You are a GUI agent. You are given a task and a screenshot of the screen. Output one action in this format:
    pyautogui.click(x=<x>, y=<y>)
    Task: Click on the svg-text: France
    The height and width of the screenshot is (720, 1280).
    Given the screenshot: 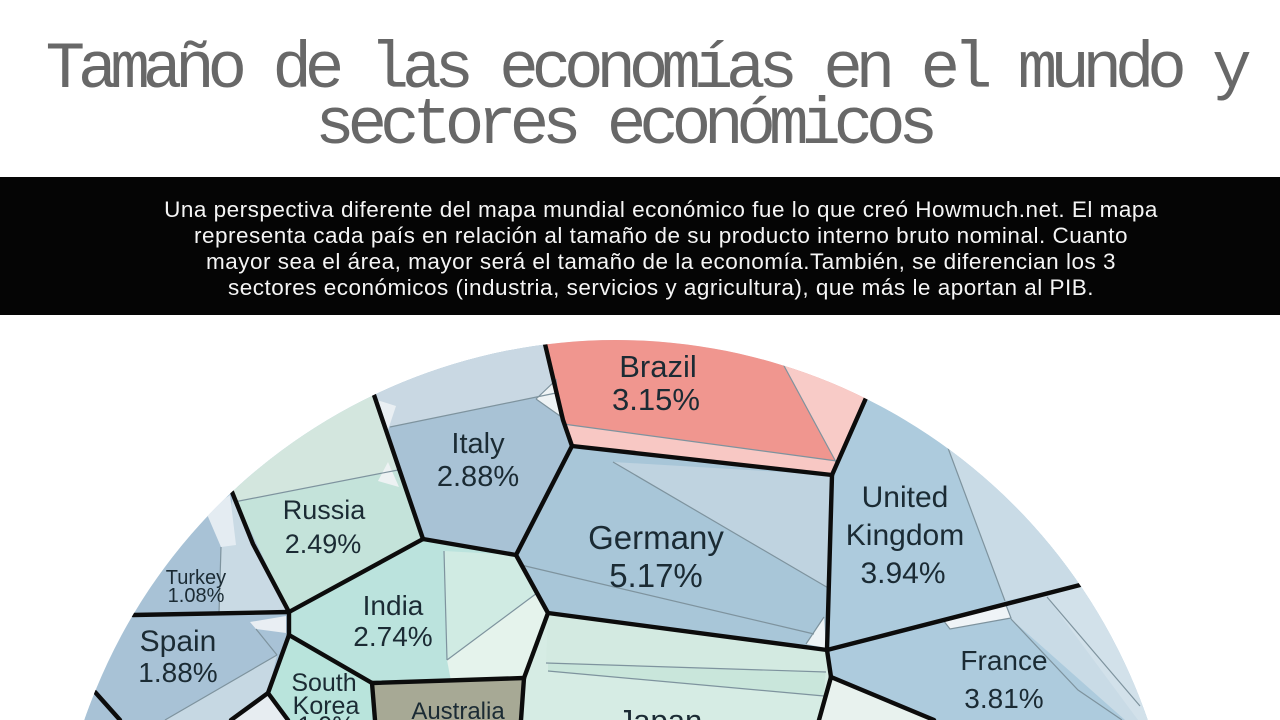 What is the action you would take?
    pyautogui.click(x=1003, y=660)
    